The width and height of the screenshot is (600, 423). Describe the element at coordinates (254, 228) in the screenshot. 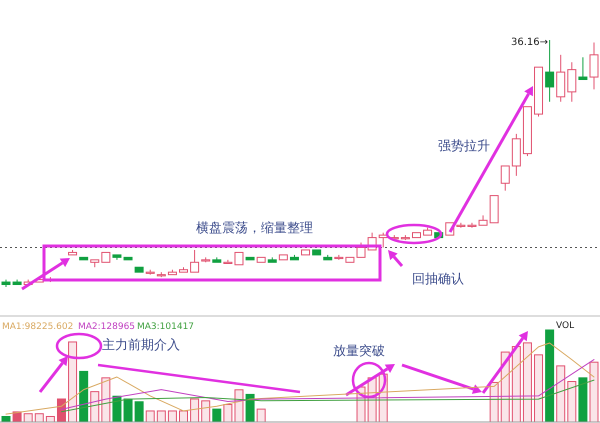

I see `annotation: 横盘震荡，缩量整理` at that location.